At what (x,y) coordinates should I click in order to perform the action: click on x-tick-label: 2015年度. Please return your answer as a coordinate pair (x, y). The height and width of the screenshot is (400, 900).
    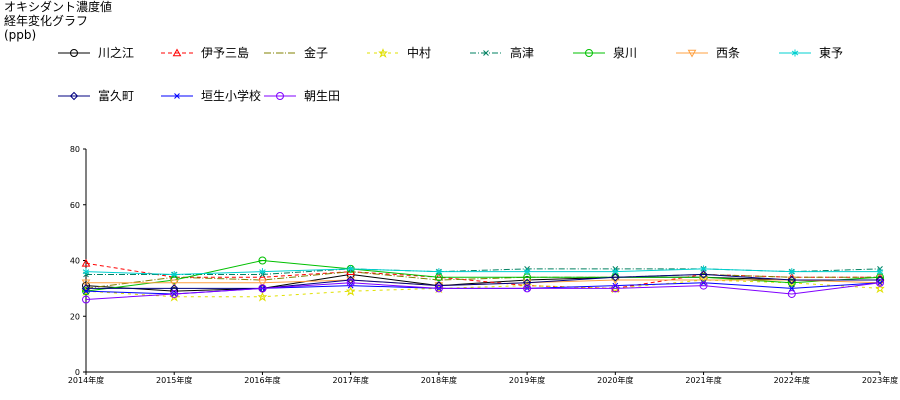
    Looking at the image, I should click on (174, 380).